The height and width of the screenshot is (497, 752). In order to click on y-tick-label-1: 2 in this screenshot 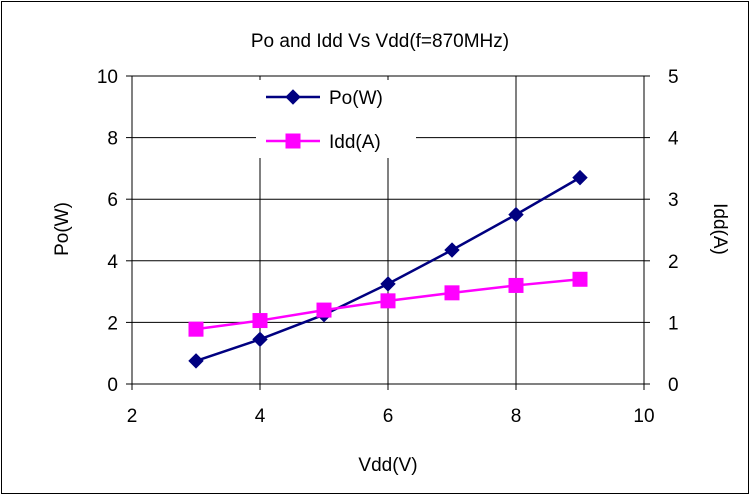, I will do `click(112, 323)`.